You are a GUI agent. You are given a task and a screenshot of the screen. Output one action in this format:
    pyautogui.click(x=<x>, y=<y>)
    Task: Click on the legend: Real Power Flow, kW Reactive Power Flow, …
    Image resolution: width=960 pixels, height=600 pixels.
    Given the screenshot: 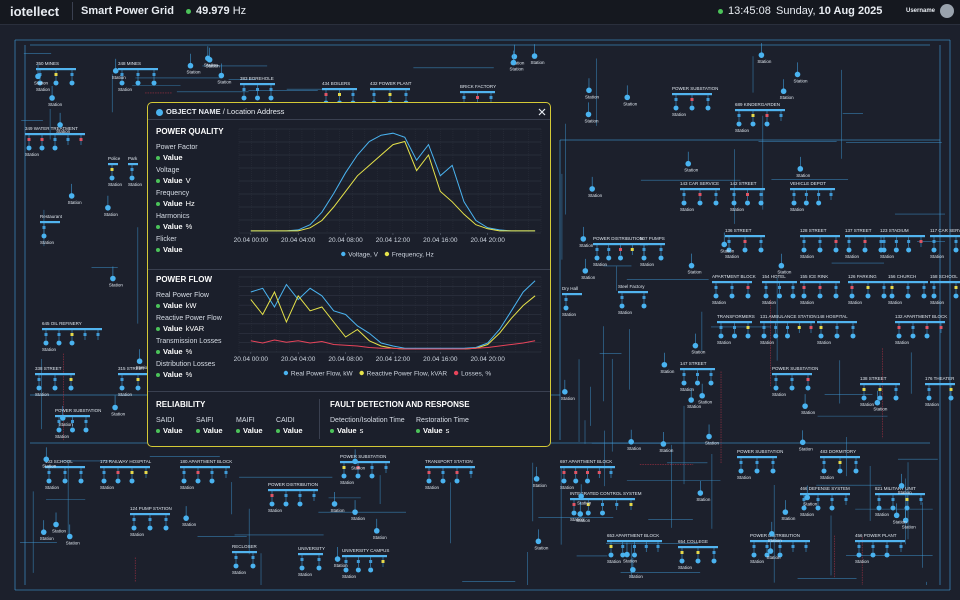 What is the action you would take?
    pyautogui.click(x=387, y=374)
    